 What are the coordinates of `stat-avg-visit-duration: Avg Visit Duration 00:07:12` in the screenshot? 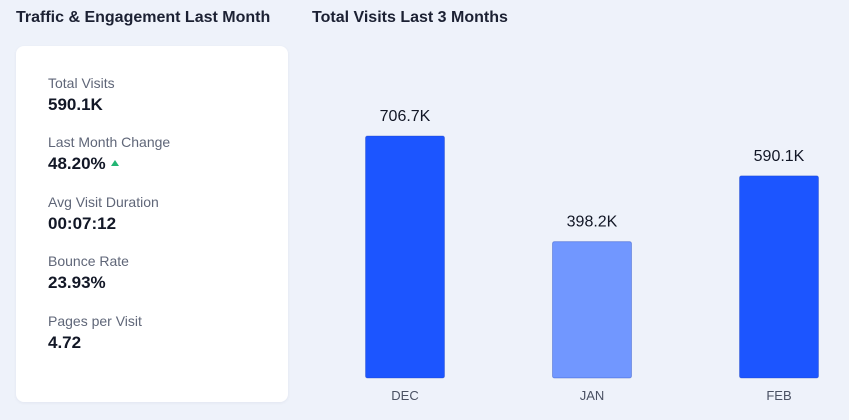 It's located at (103, 214).